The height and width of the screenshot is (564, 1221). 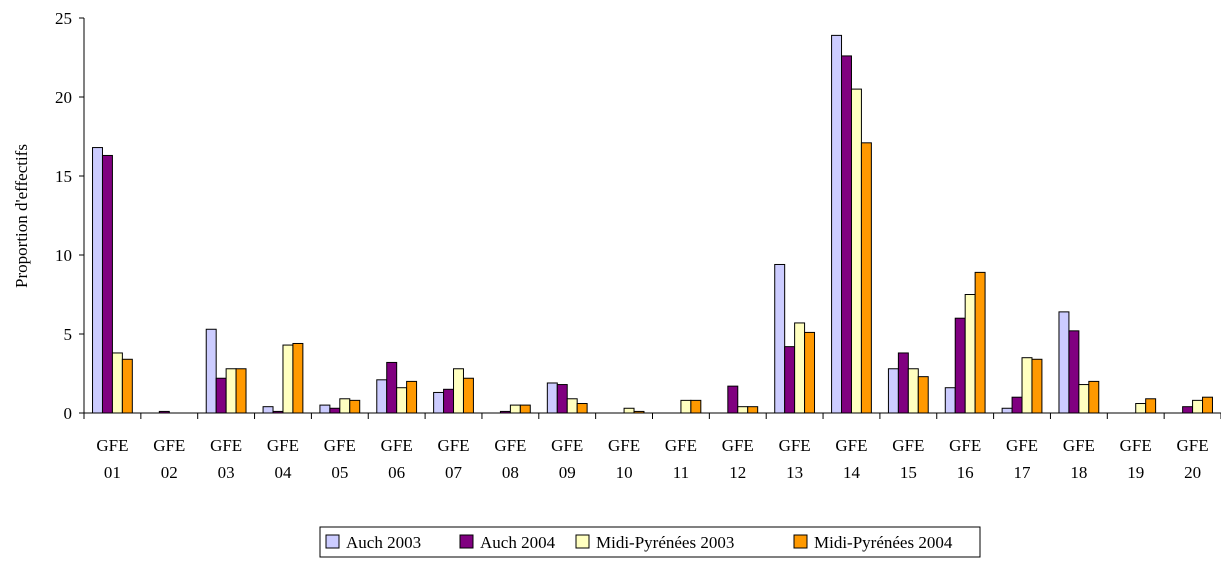 I want to click on x-tick-label: GFE 08, so click(x=510, y=459).